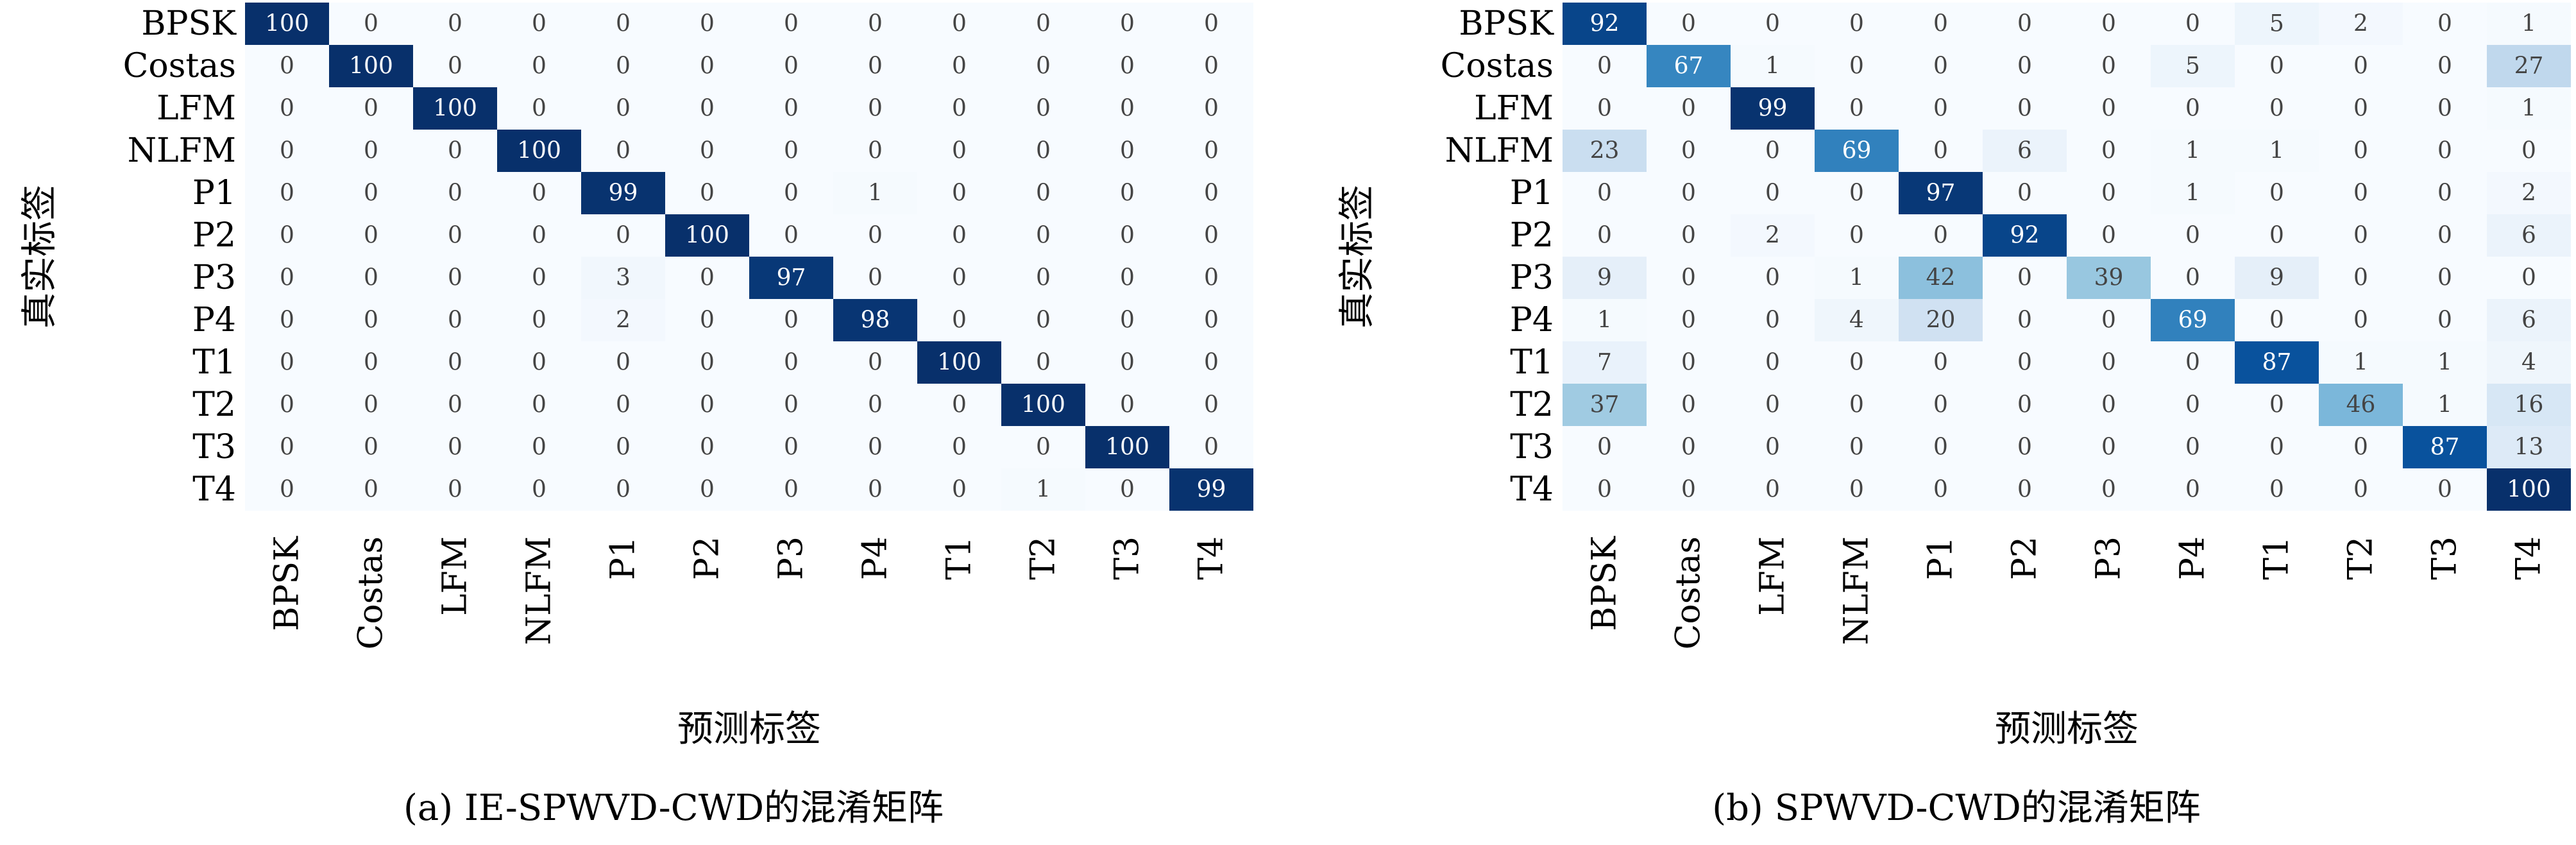  What do you see at coordinates (1772, 236) in the screenshot?
I see `cell-value-label: 2` at bounding box center [1772, 236].